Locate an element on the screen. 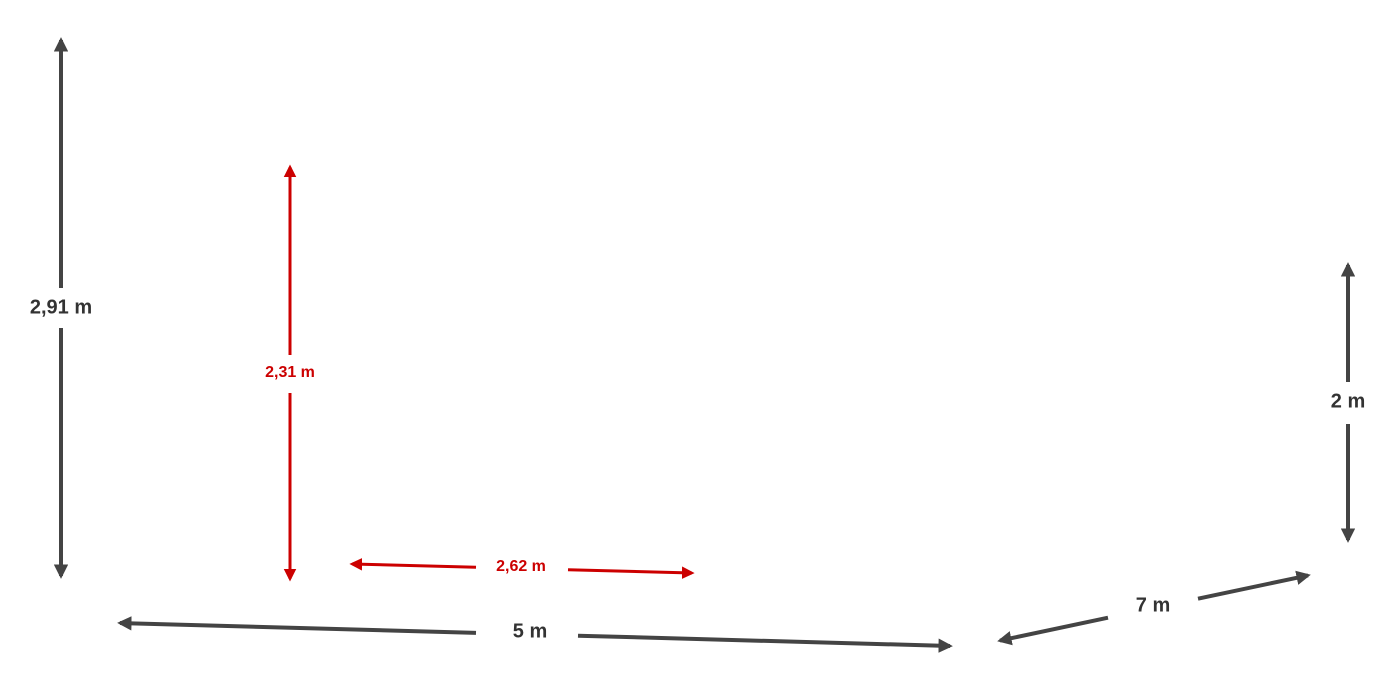  dimension-label: 2,62 m is located at coordinates (521, 566).